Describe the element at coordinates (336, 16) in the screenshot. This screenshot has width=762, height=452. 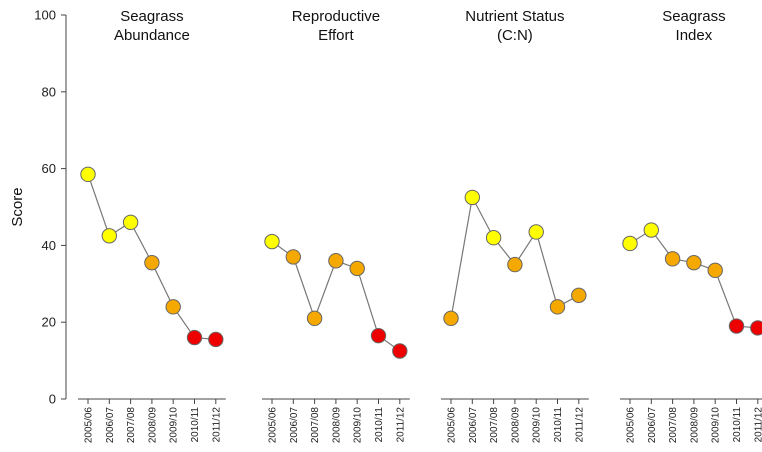
I see `panel-title-line: Reproductive` at that location.